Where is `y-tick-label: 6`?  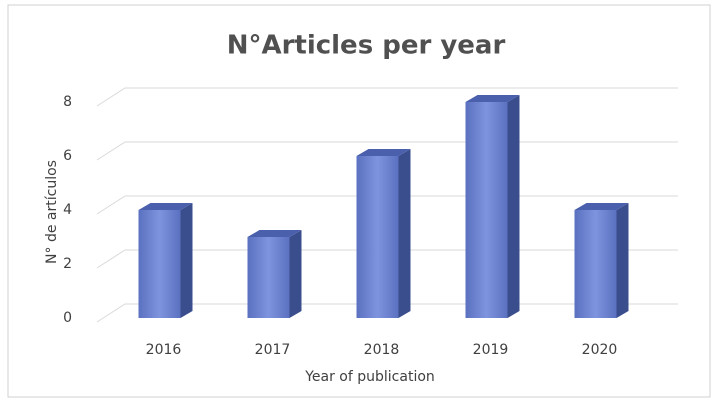 y-tick-label: 6 is located at coordinates (67, 156).